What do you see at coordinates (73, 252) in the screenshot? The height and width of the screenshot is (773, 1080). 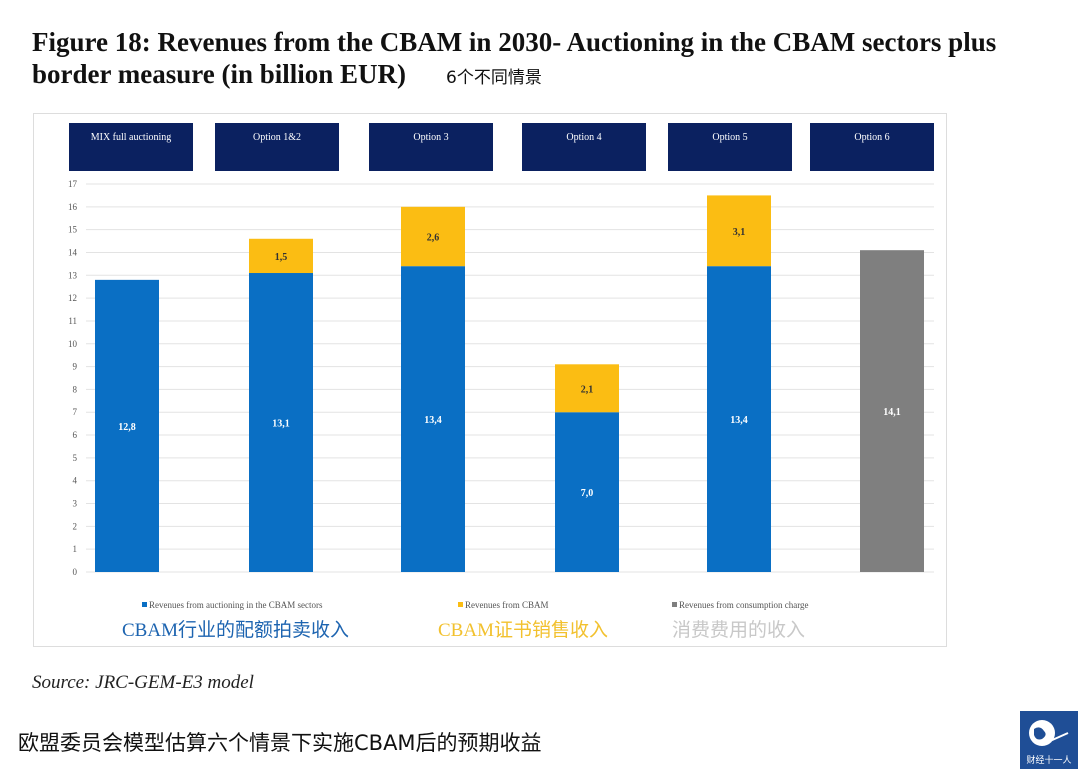 I see `y-tick-label: 14` at bounding box center [73, 252].